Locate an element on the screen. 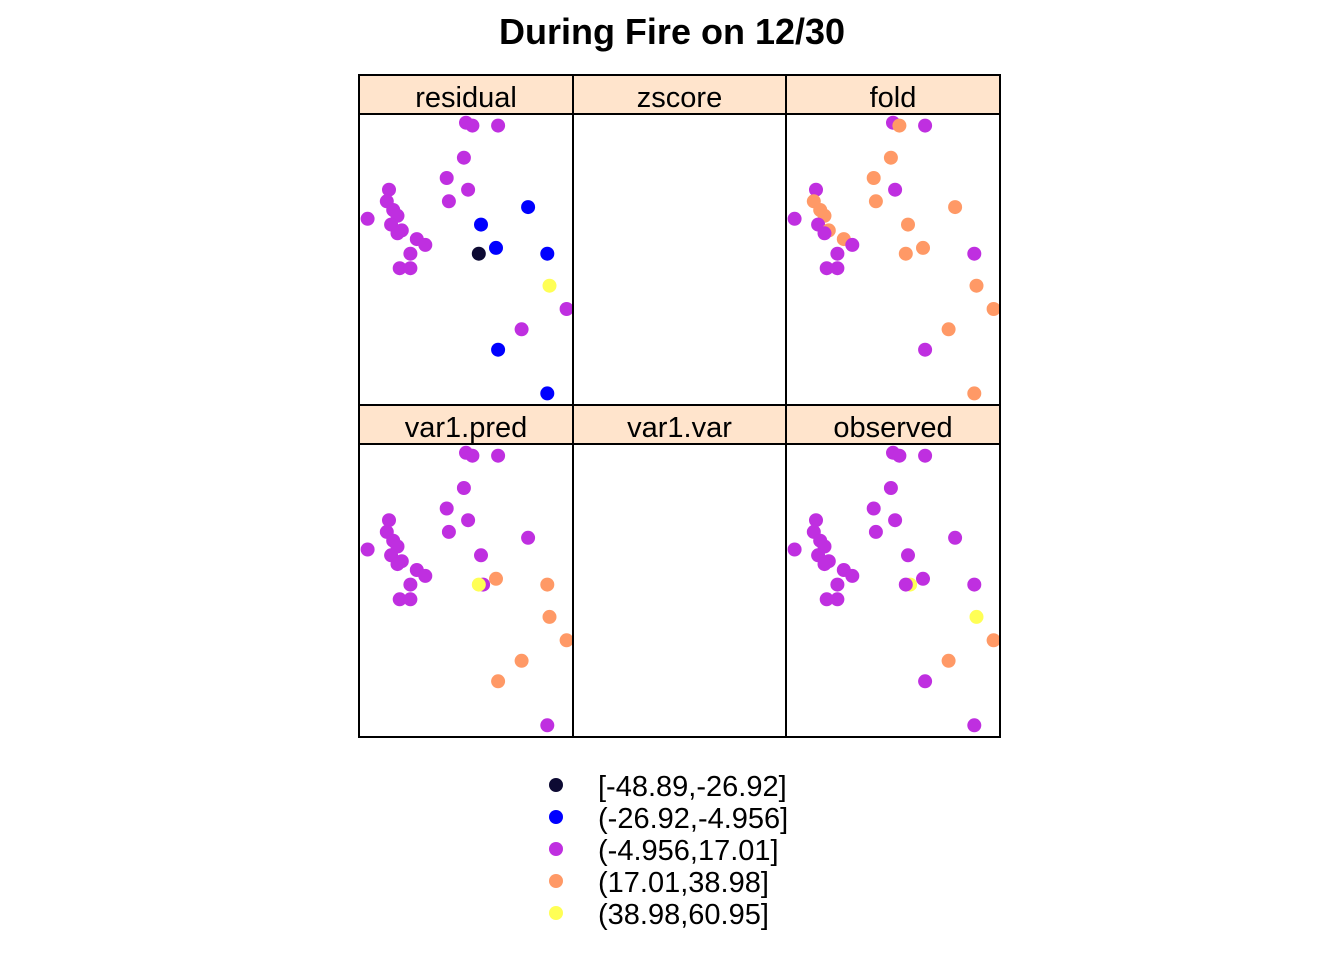  panel-strip-label: fold is located at coordinates (893, 98).